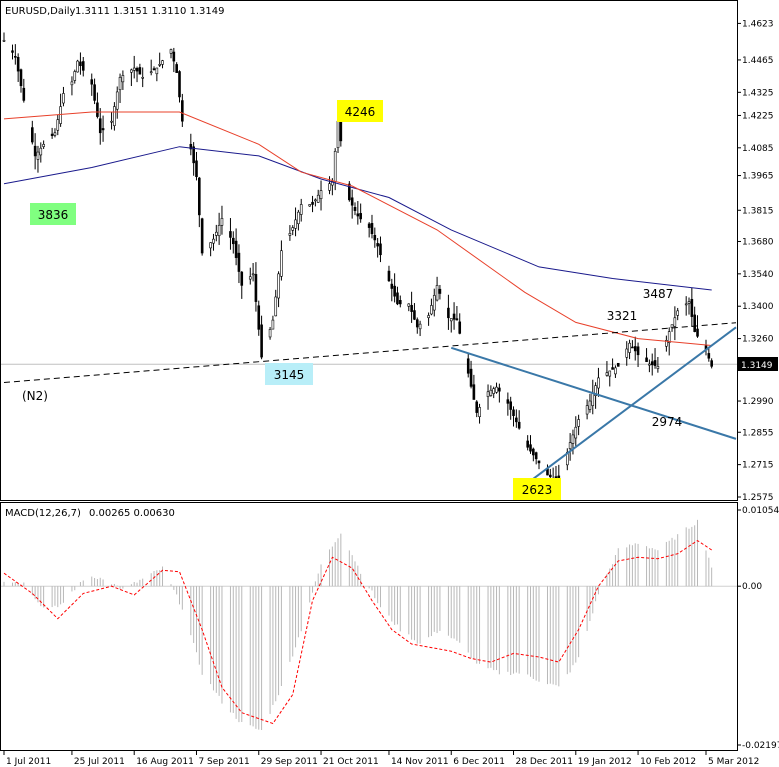  I want to click on time-tick-label: 25 Jul 2011, so click(99, 762).